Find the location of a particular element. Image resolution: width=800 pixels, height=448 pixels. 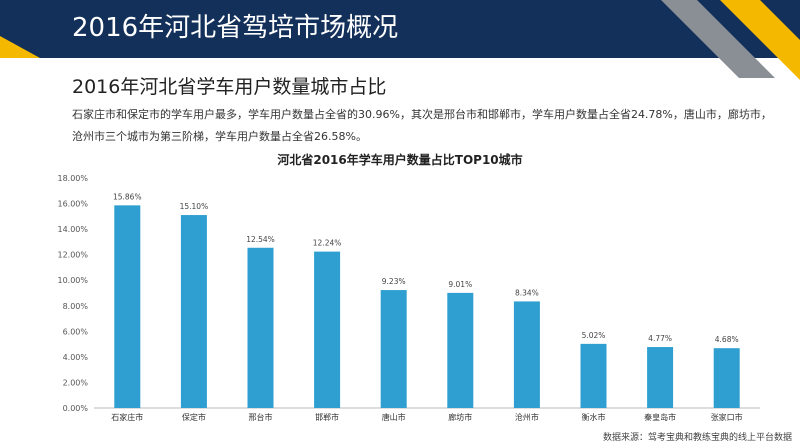

bar-value-label: 4.77% is located at coordinates (660, 338).